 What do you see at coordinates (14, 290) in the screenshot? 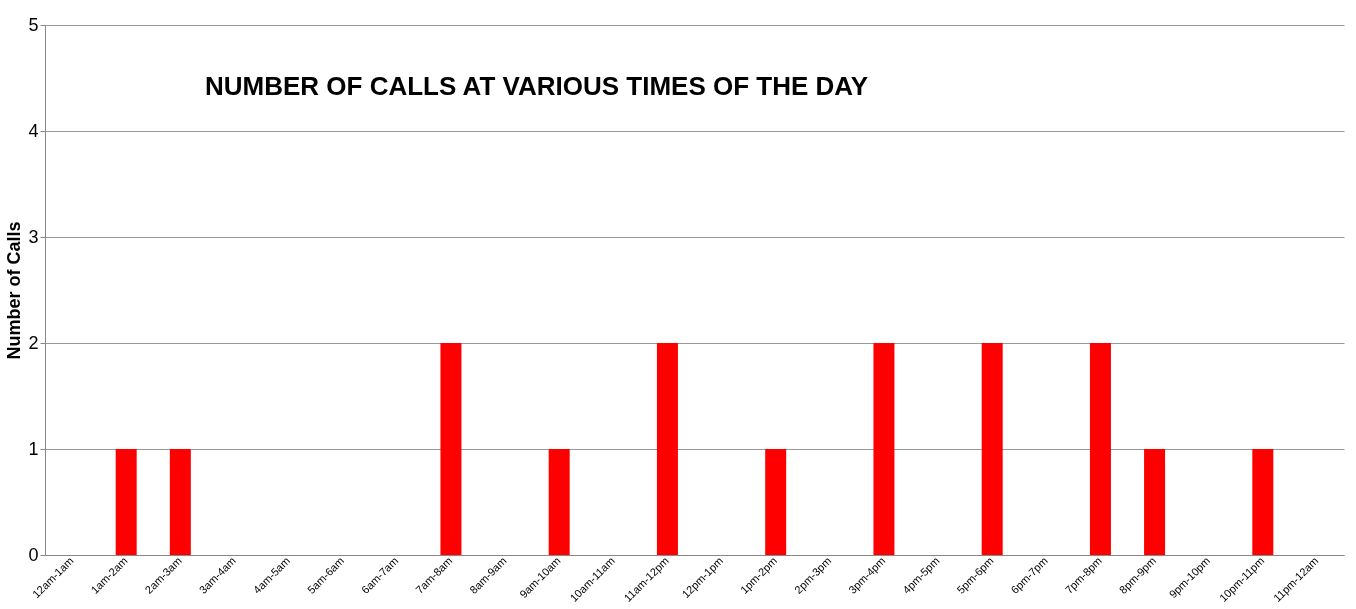
I see `y-axis-title: Number of Calls` at bounding box center [14, 290].